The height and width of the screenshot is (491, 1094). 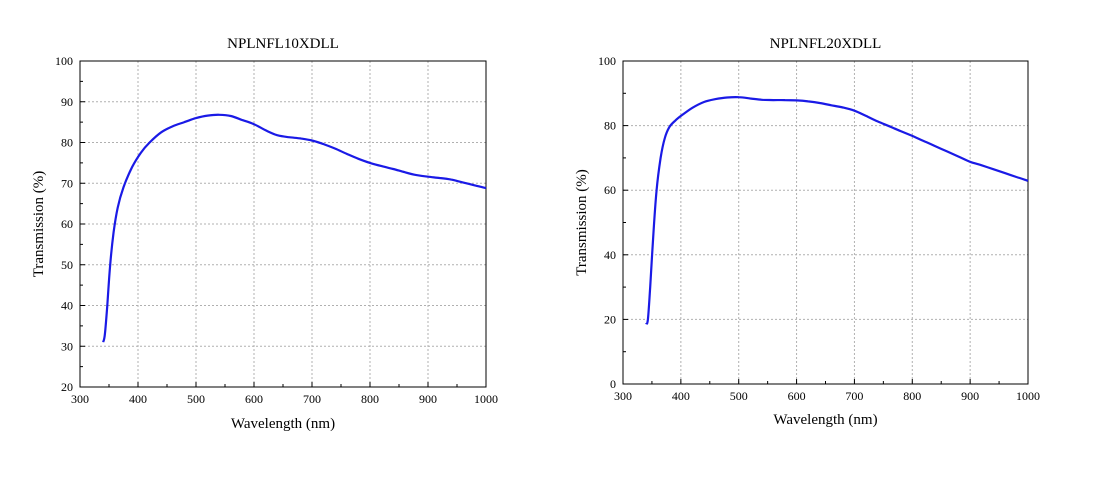 I want to click on y-tick-label: 70, so click(x=67, y=183).